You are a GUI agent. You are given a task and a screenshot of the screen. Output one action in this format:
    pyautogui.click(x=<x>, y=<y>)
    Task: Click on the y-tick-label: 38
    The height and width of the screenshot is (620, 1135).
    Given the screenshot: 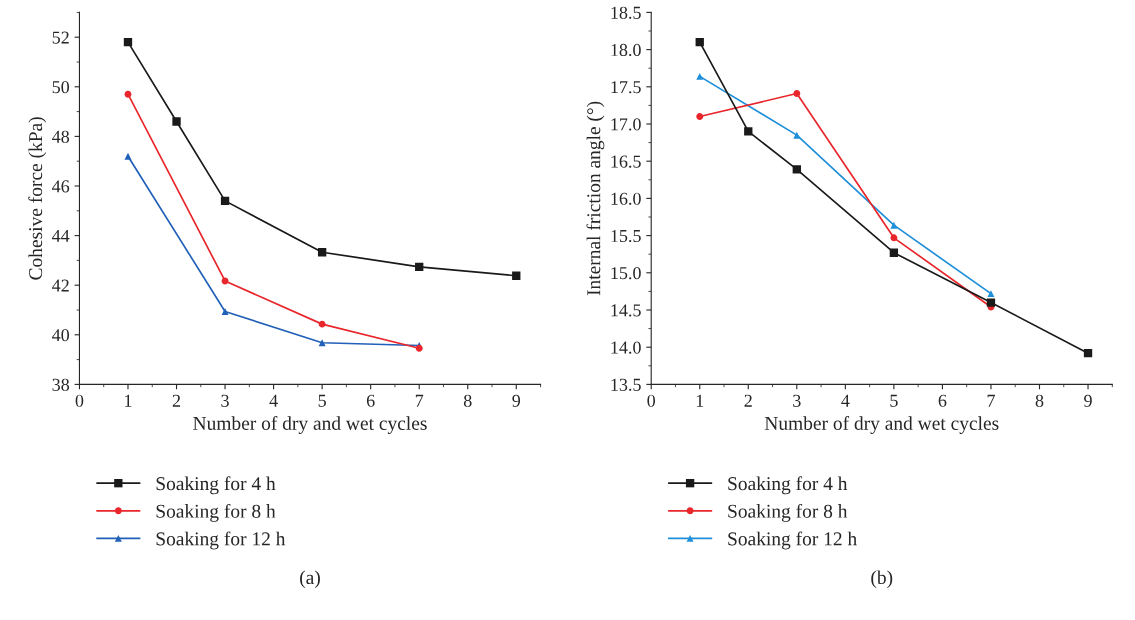 What is the action you would take?
    pyautogui.click(x=61, y=384)
    